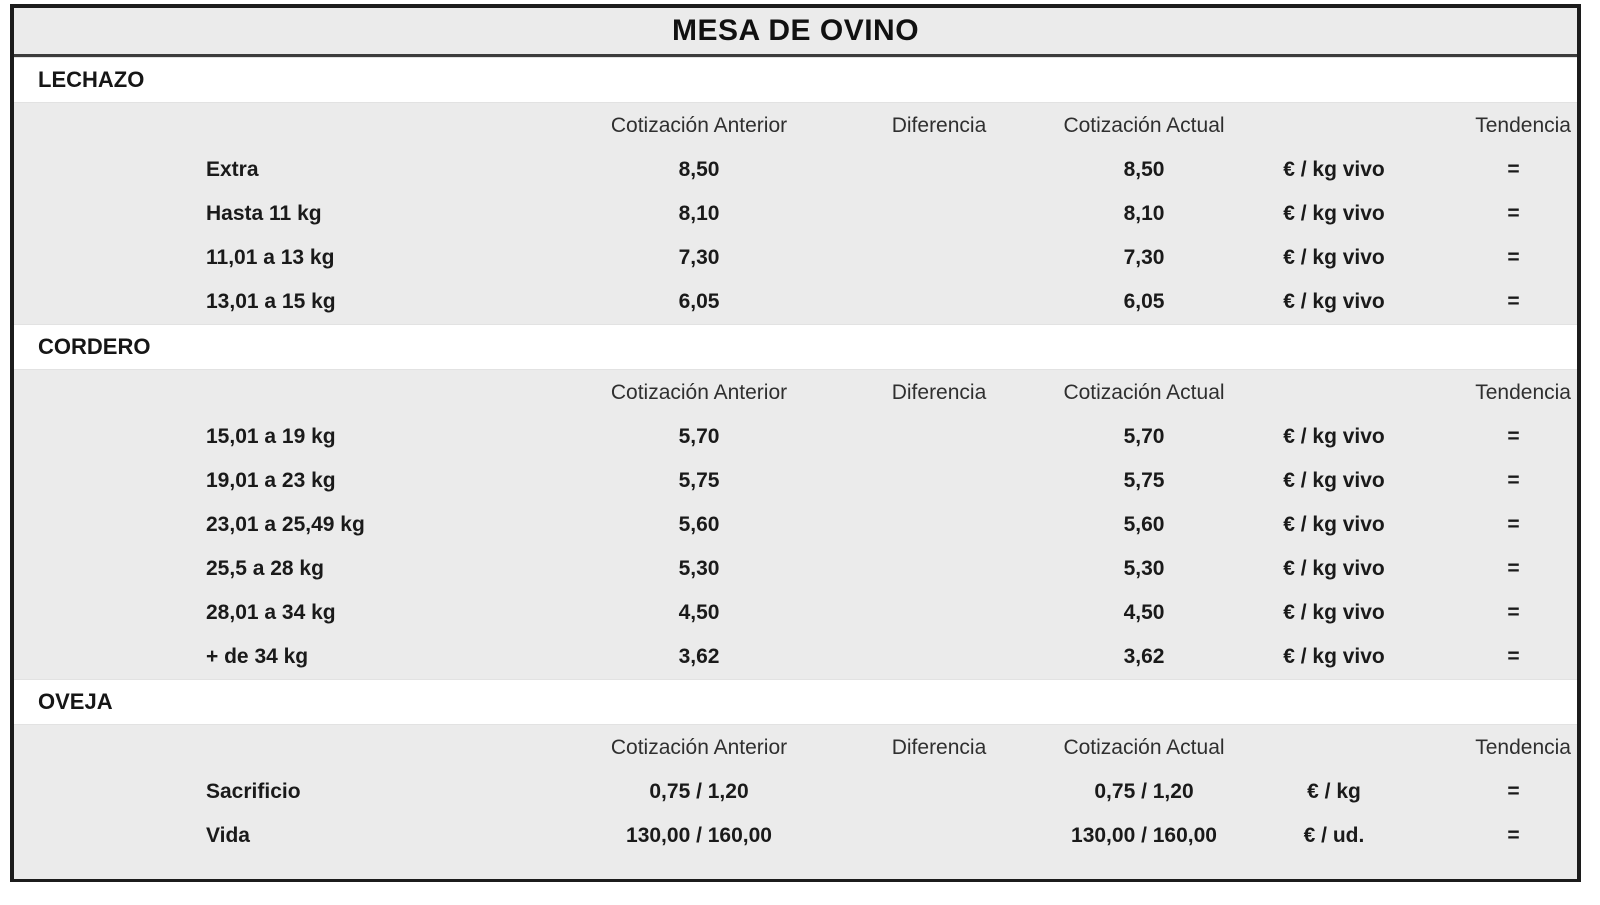 This screenshot has width=1600, height=905. Describe the element at coordinates (1144, 257) in the screenshot. I see `cotizacion-actual-value: 7,30` at that location.